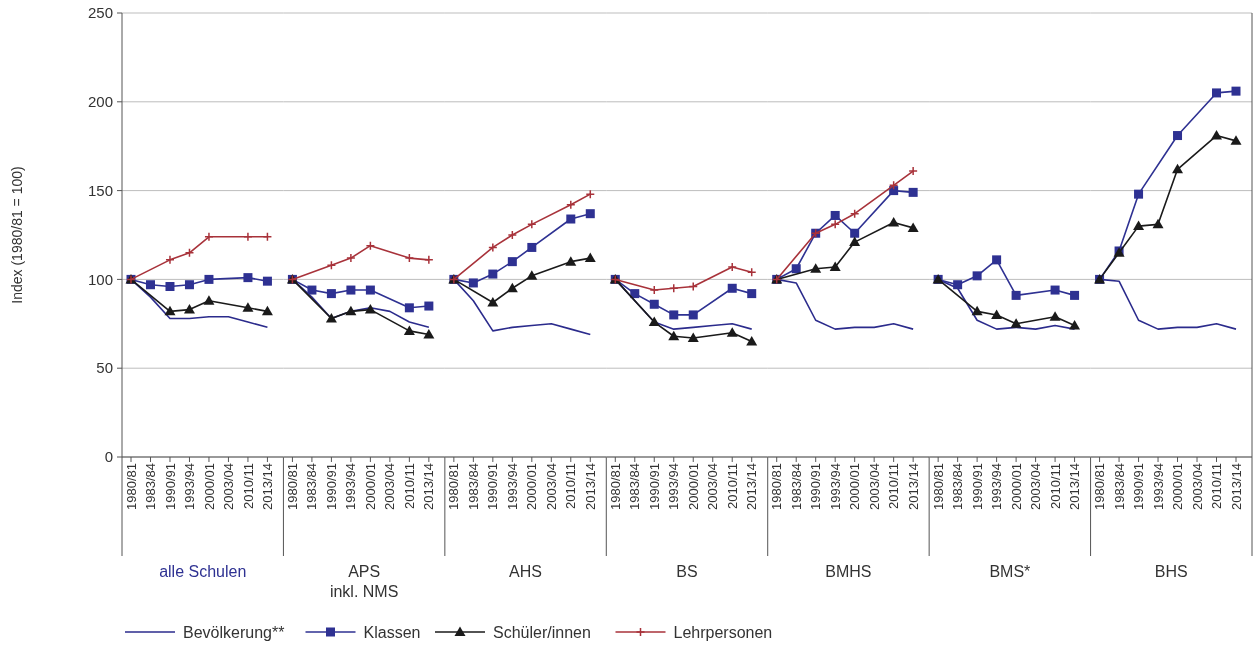  Describe the element at coordinates (100, 190) in the screenshot. I see `y-tick-label: 150` at that location.